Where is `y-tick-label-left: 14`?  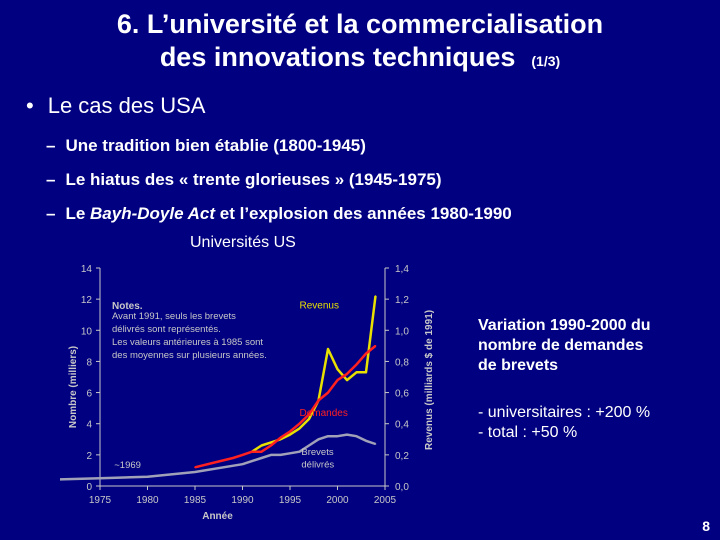 y-tick-label-left: 14 is located at coordinates (87, 269).